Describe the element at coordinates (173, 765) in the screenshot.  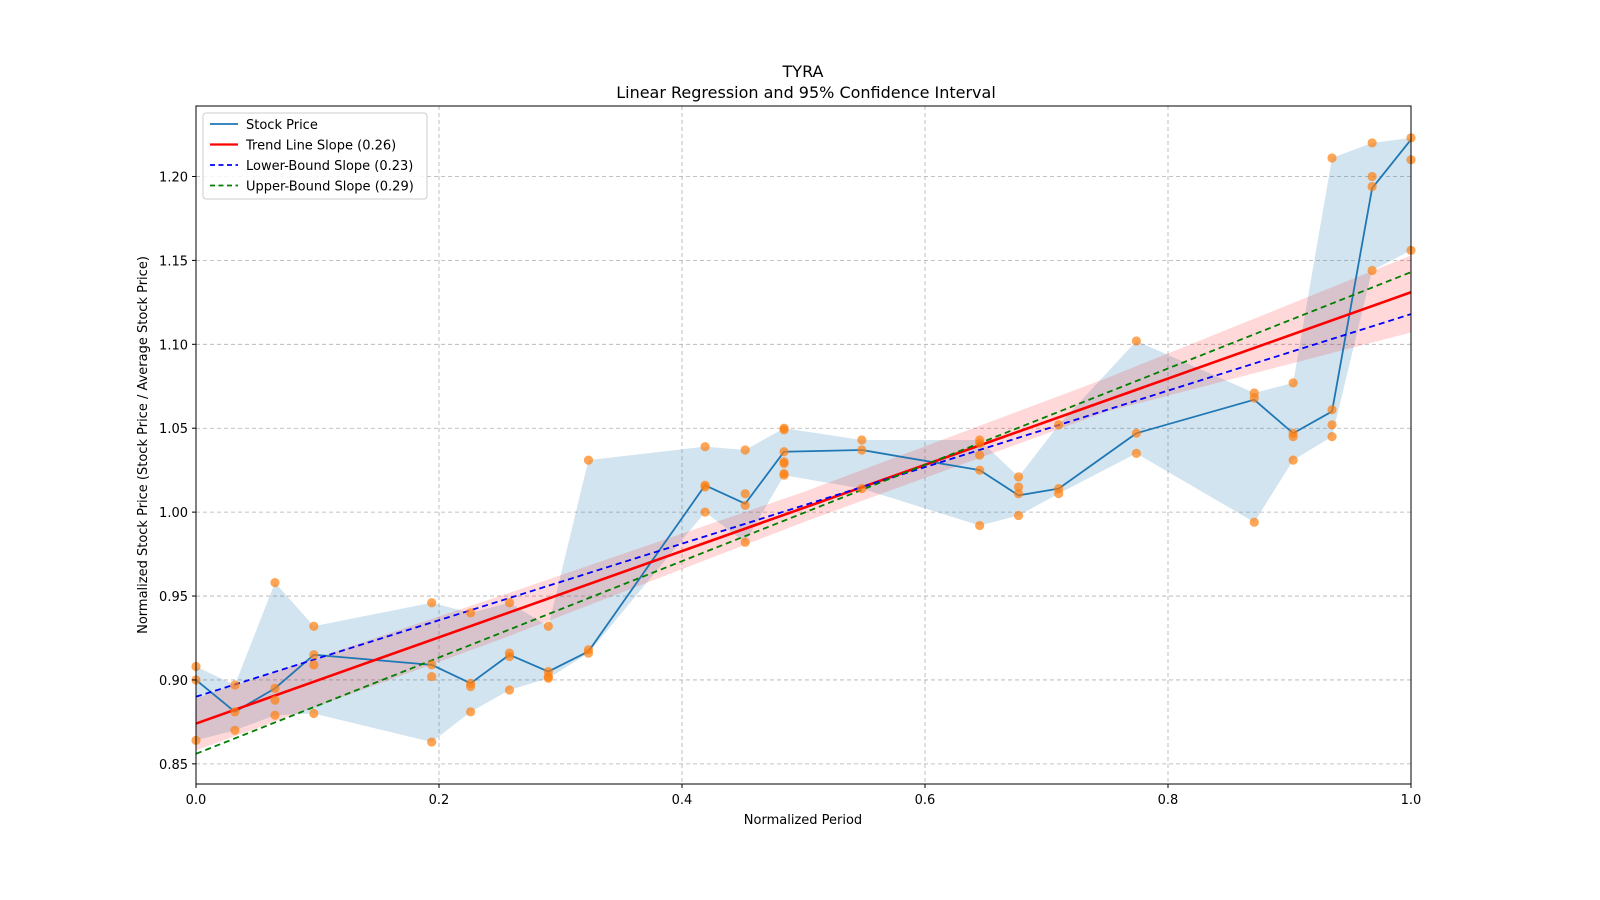
I see `y-tick-label: 0.85` at that location.